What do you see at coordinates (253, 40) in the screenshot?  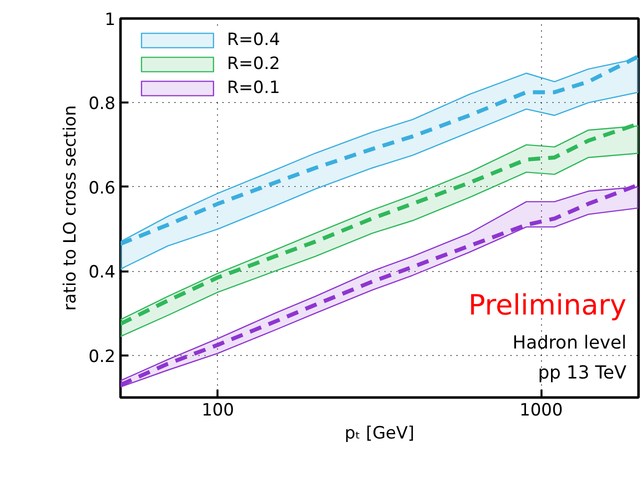 I see `legend-label: R=0.4` at bounding box center [253, 40].